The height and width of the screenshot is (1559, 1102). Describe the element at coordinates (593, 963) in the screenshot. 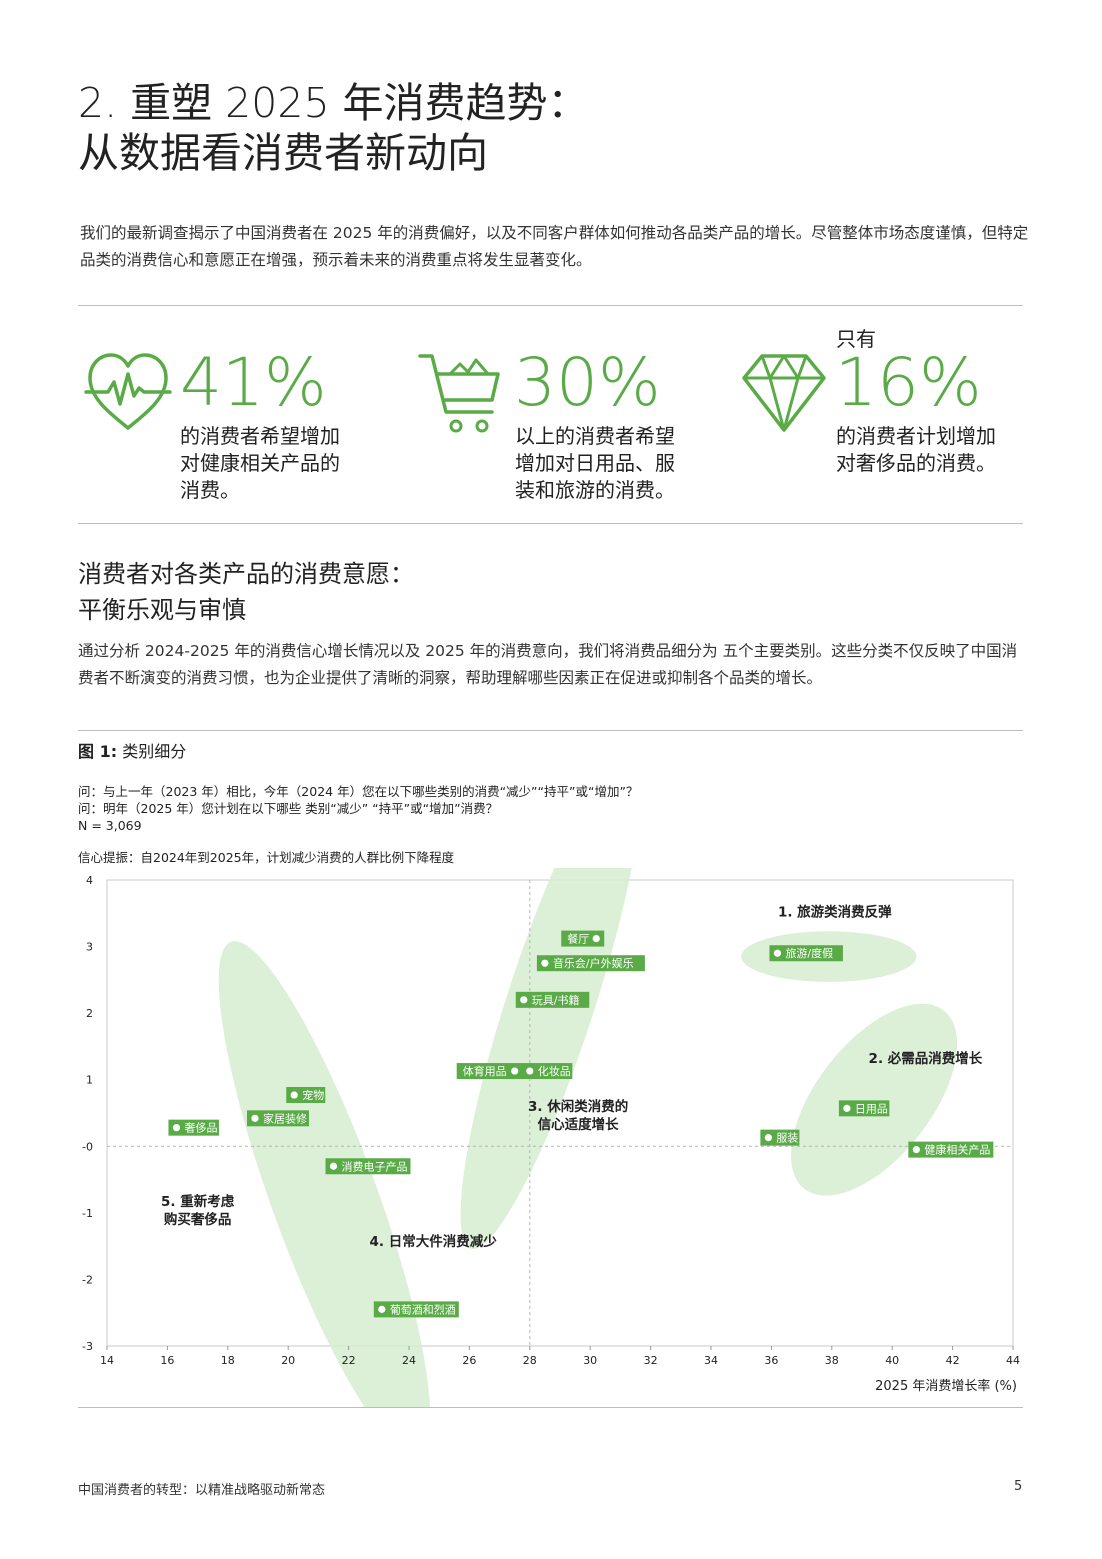

I see `data-point-label: 音乐会/户外娱乐` at that location.